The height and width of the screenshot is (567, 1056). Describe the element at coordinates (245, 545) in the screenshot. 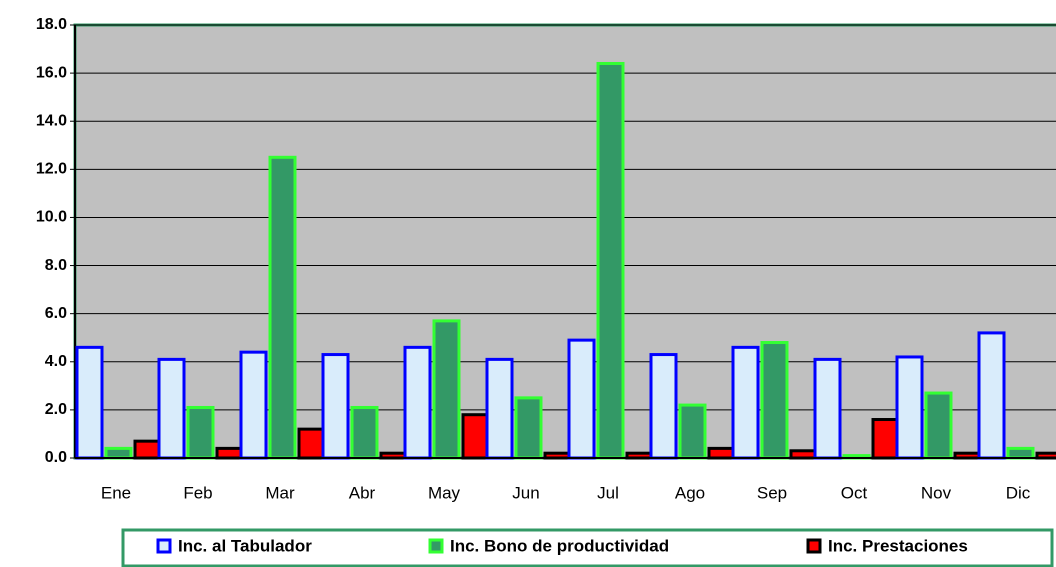

I see `legend-label: Inc. al Tabulador` at that location.